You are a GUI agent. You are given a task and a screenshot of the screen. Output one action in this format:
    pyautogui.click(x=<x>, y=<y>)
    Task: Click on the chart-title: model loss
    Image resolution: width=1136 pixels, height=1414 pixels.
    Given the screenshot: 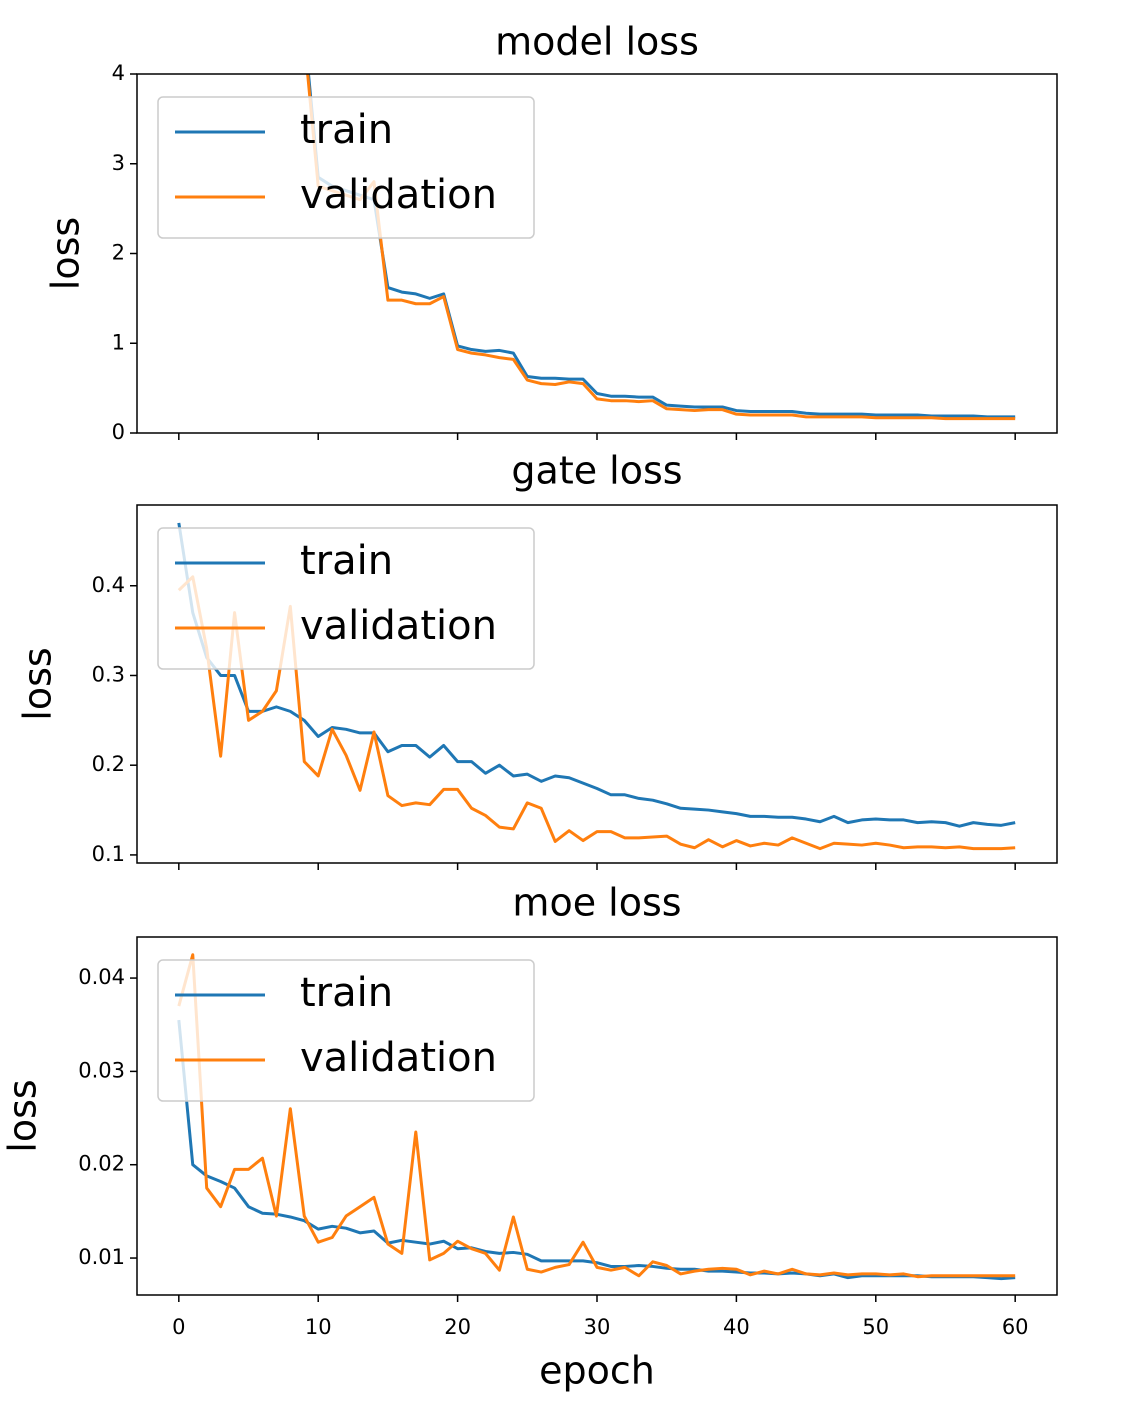 What is the action you would take?
    pyautogui.click(x=597, y=42)
    